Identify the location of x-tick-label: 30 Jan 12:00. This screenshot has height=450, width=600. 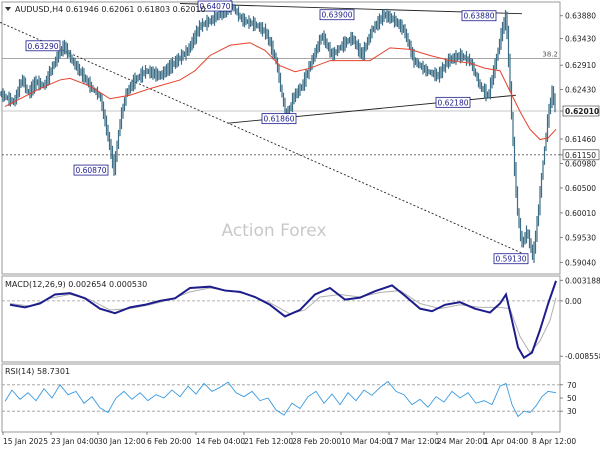
(122, 441).